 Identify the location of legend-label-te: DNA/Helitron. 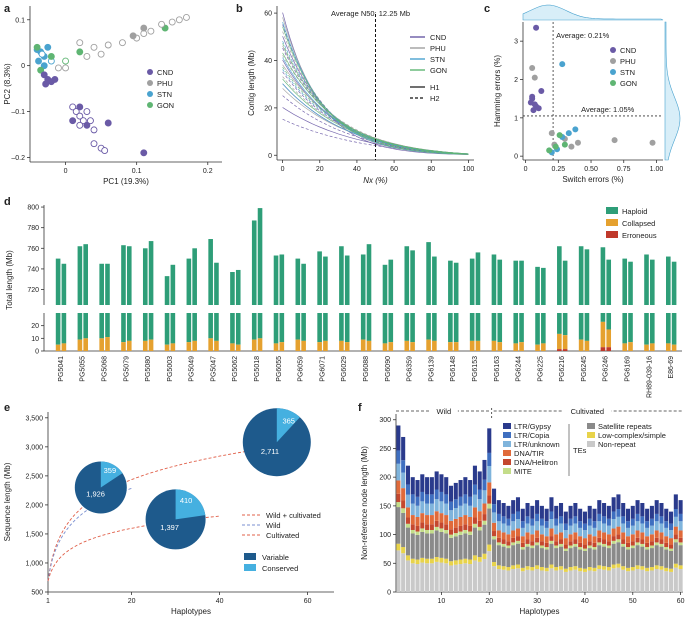
(536, 462).